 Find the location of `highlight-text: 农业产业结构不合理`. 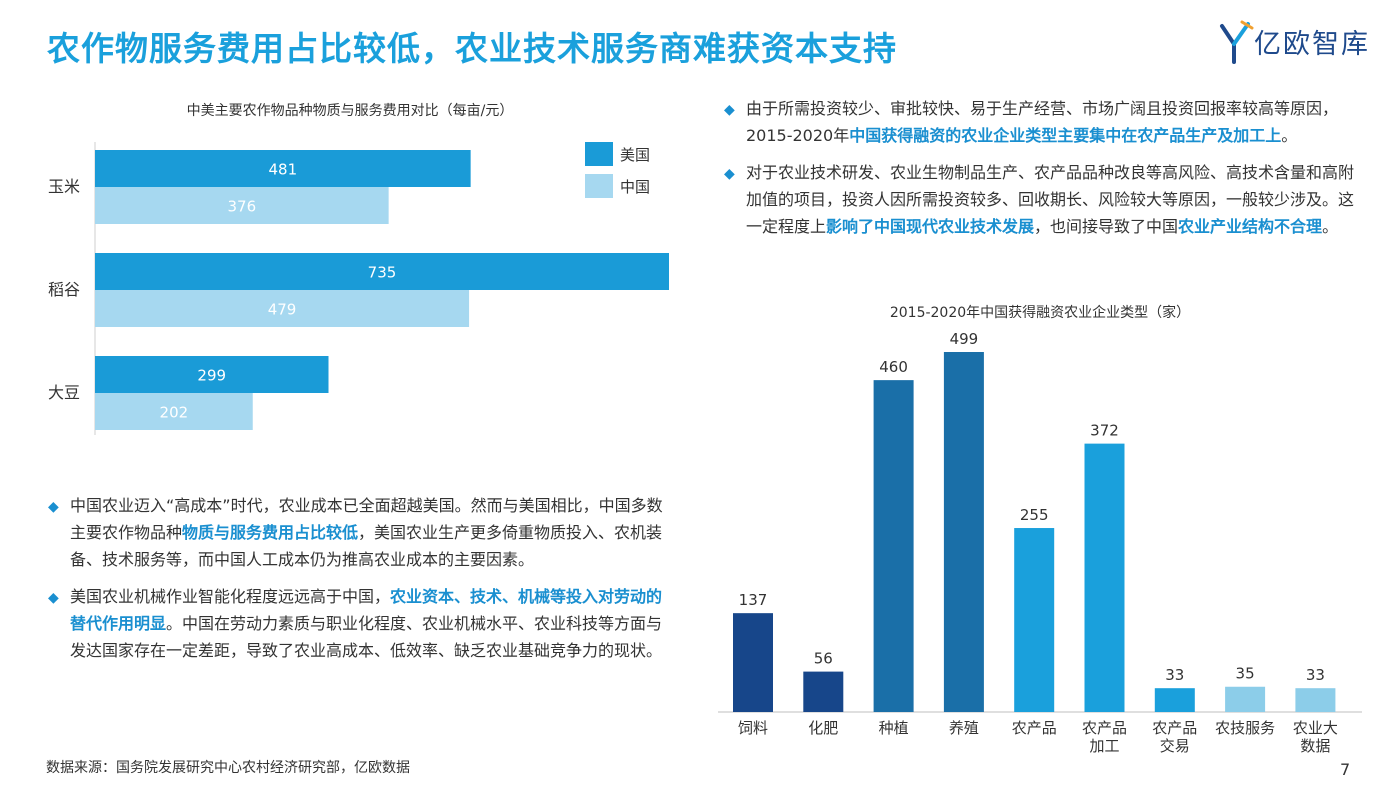

highlight-text: 农业产业结构不合理 is located at coordinates (1250, 226).